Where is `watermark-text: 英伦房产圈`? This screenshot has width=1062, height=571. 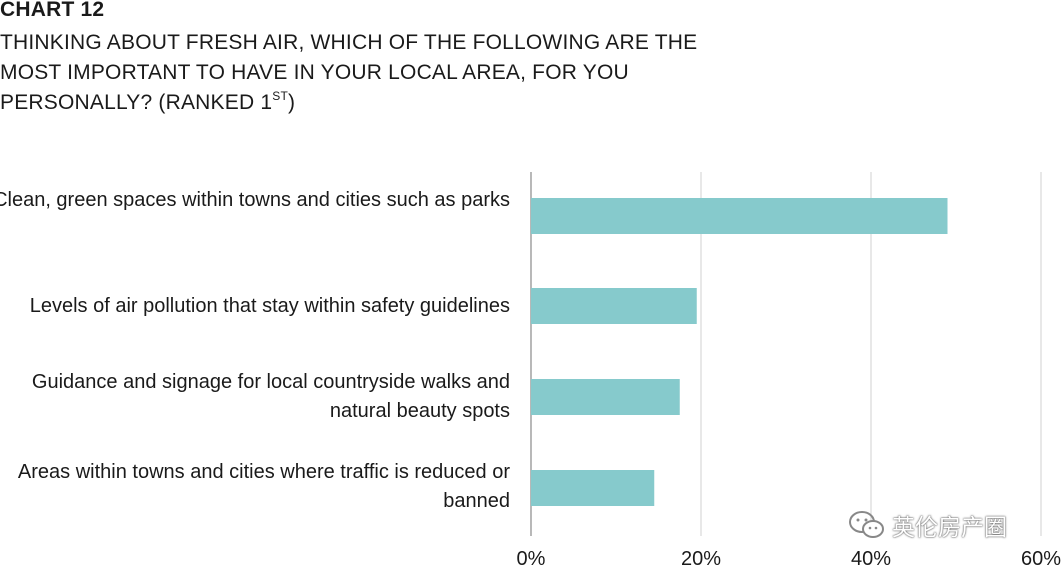 watermark-text: 英伦房产圈 is located at coordinates (949, 528).